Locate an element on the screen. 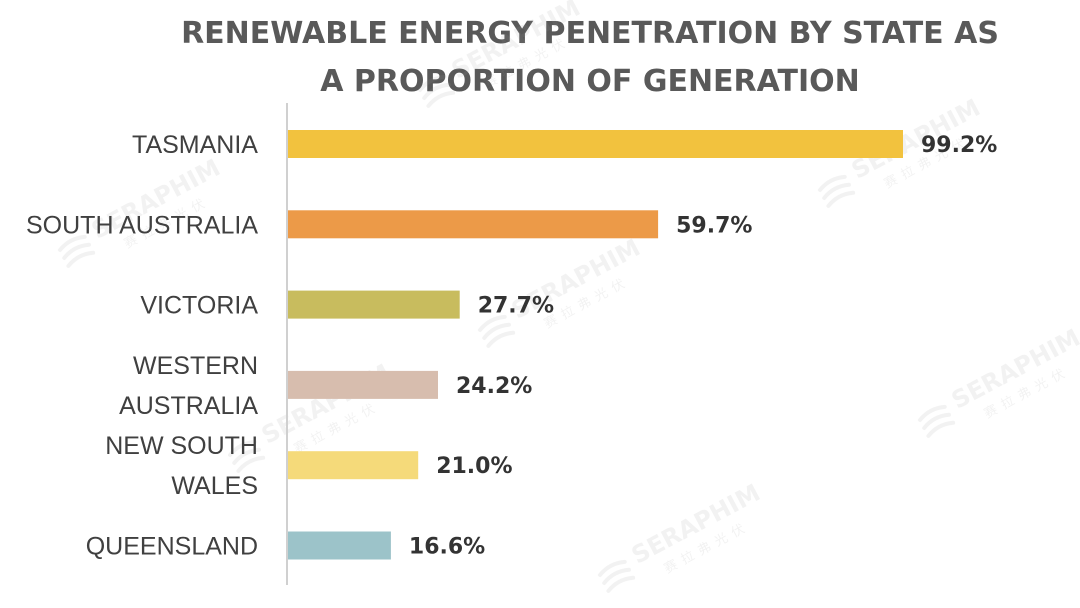 This screenshot has height=608, width=1080. category-label-5: QUEENSLAND is located at coordinates (172, 547).